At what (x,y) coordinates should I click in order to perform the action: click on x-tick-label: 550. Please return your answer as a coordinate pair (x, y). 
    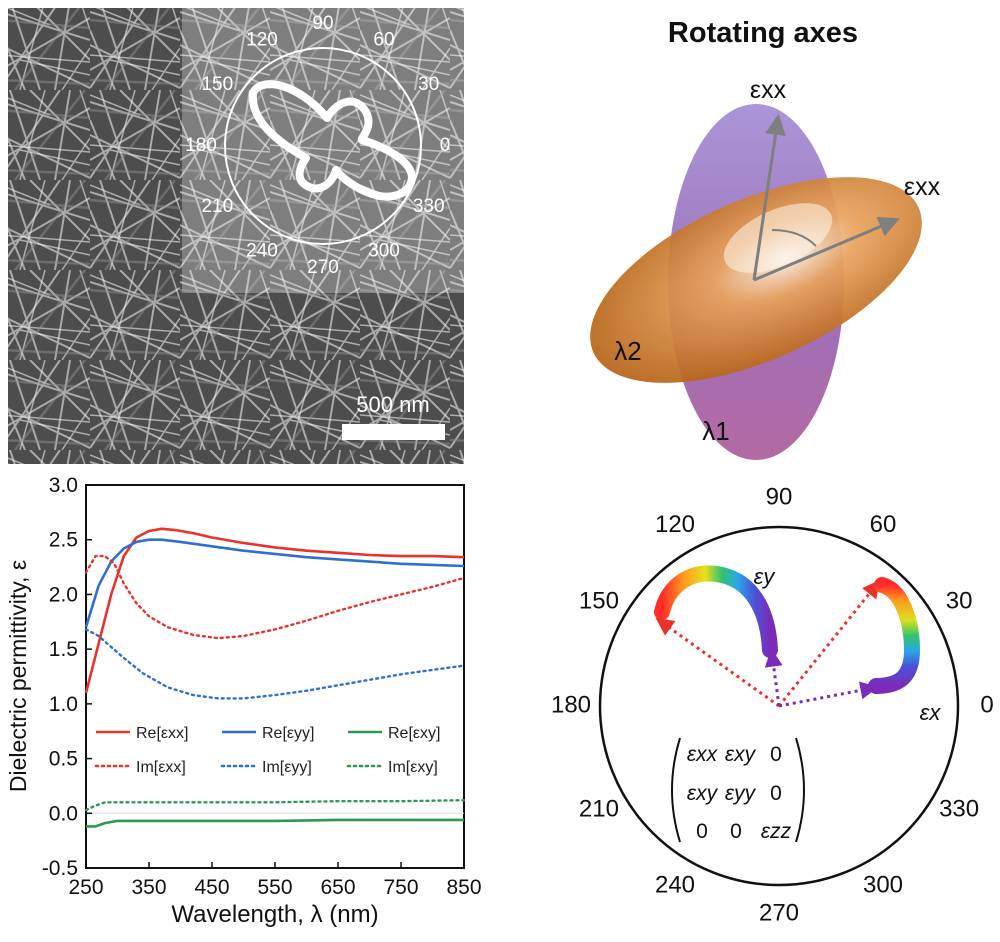
    Looking at the image, I should click on (274, 887).